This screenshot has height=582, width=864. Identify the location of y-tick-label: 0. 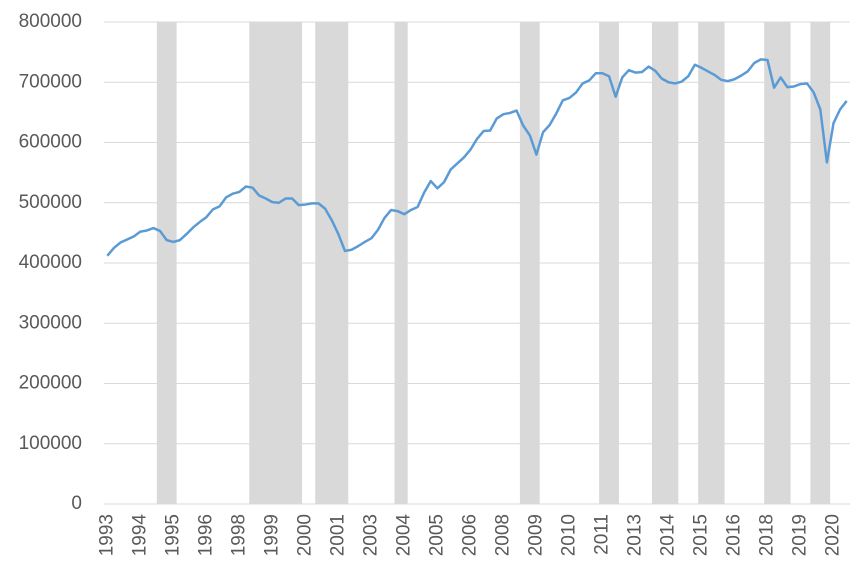
(76, 503).